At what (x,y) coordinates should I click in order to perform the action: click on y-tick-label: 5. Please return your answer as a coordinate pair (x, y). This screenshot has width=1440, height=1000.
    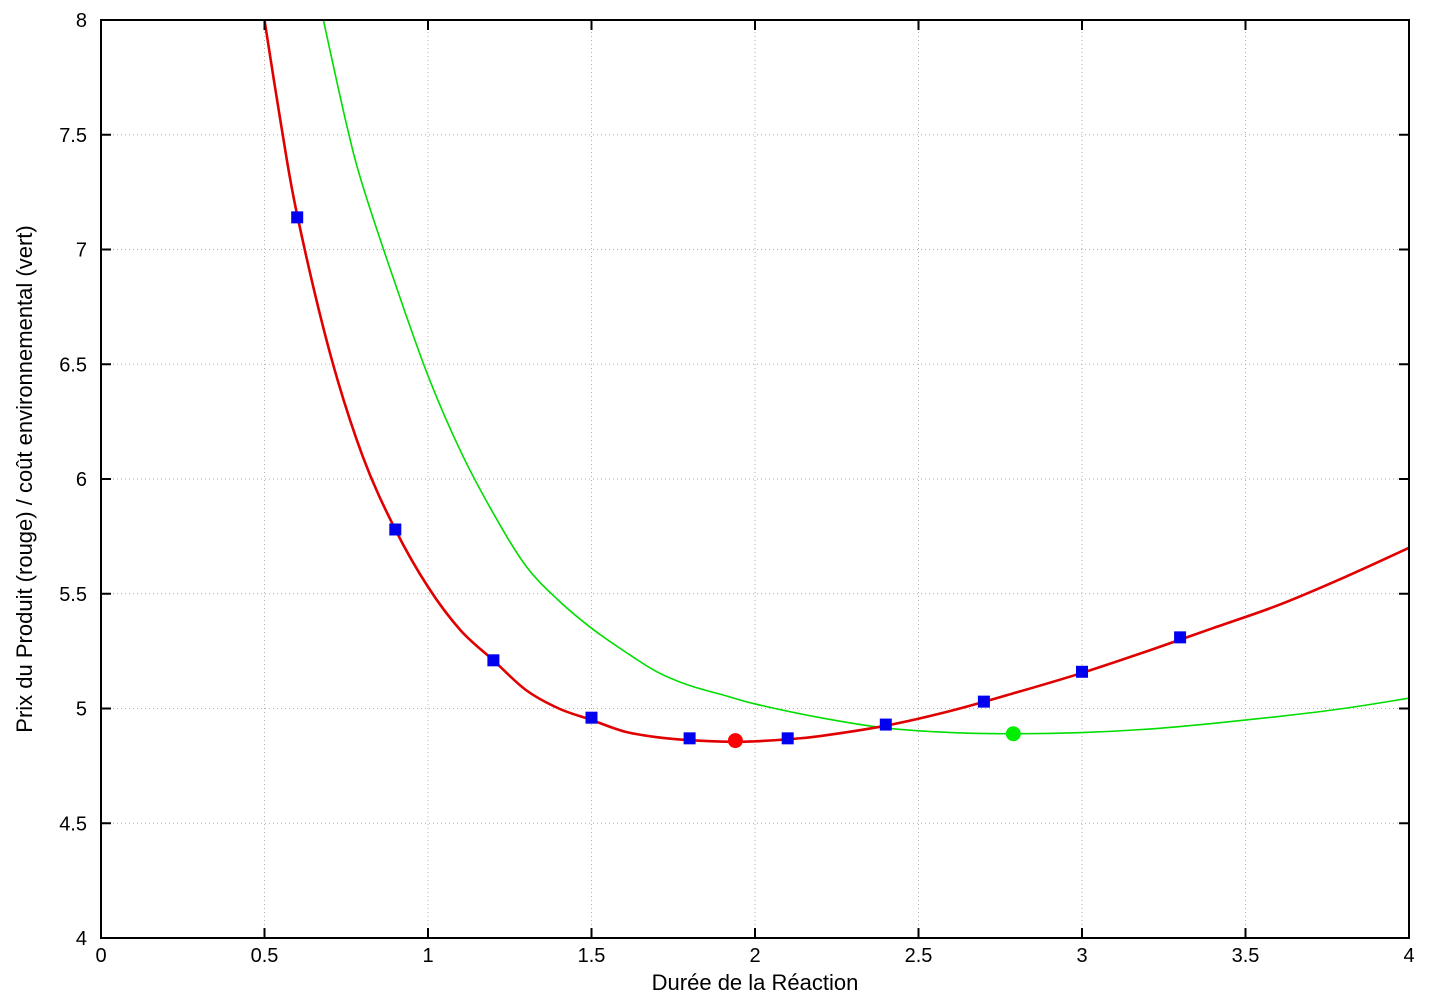
    Looking at the image, I should click on (81, 710).